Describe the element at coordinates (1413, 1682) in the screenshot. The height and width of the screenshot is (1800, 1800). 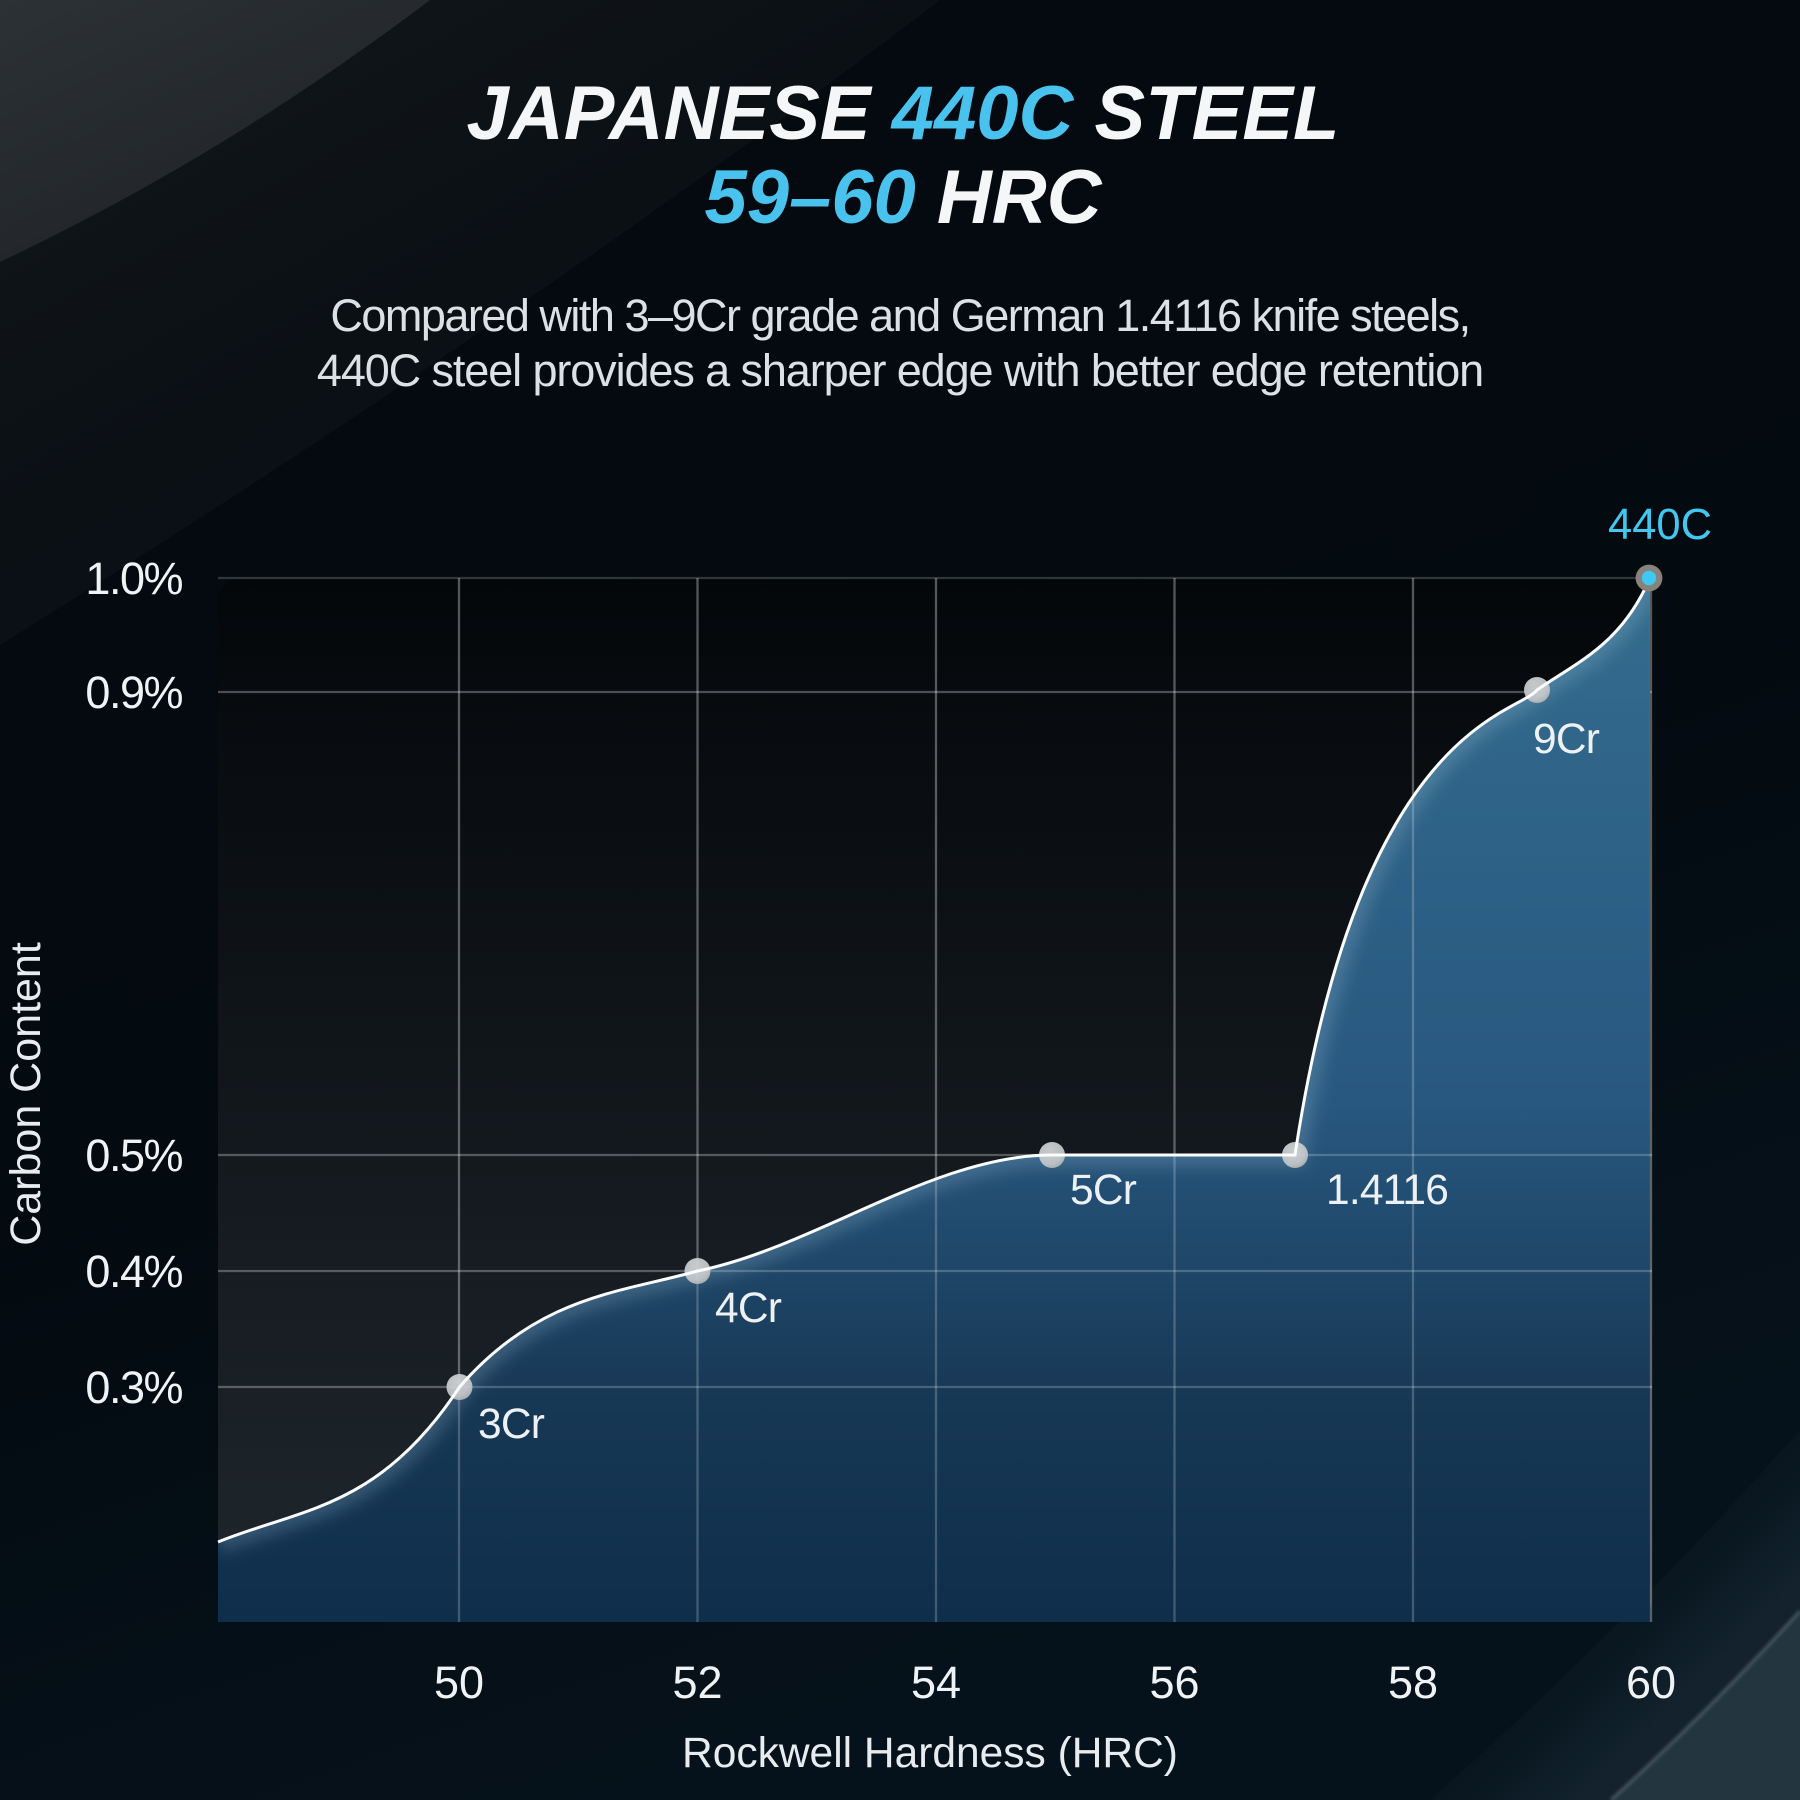
I see `svg-text: 58` at that location.